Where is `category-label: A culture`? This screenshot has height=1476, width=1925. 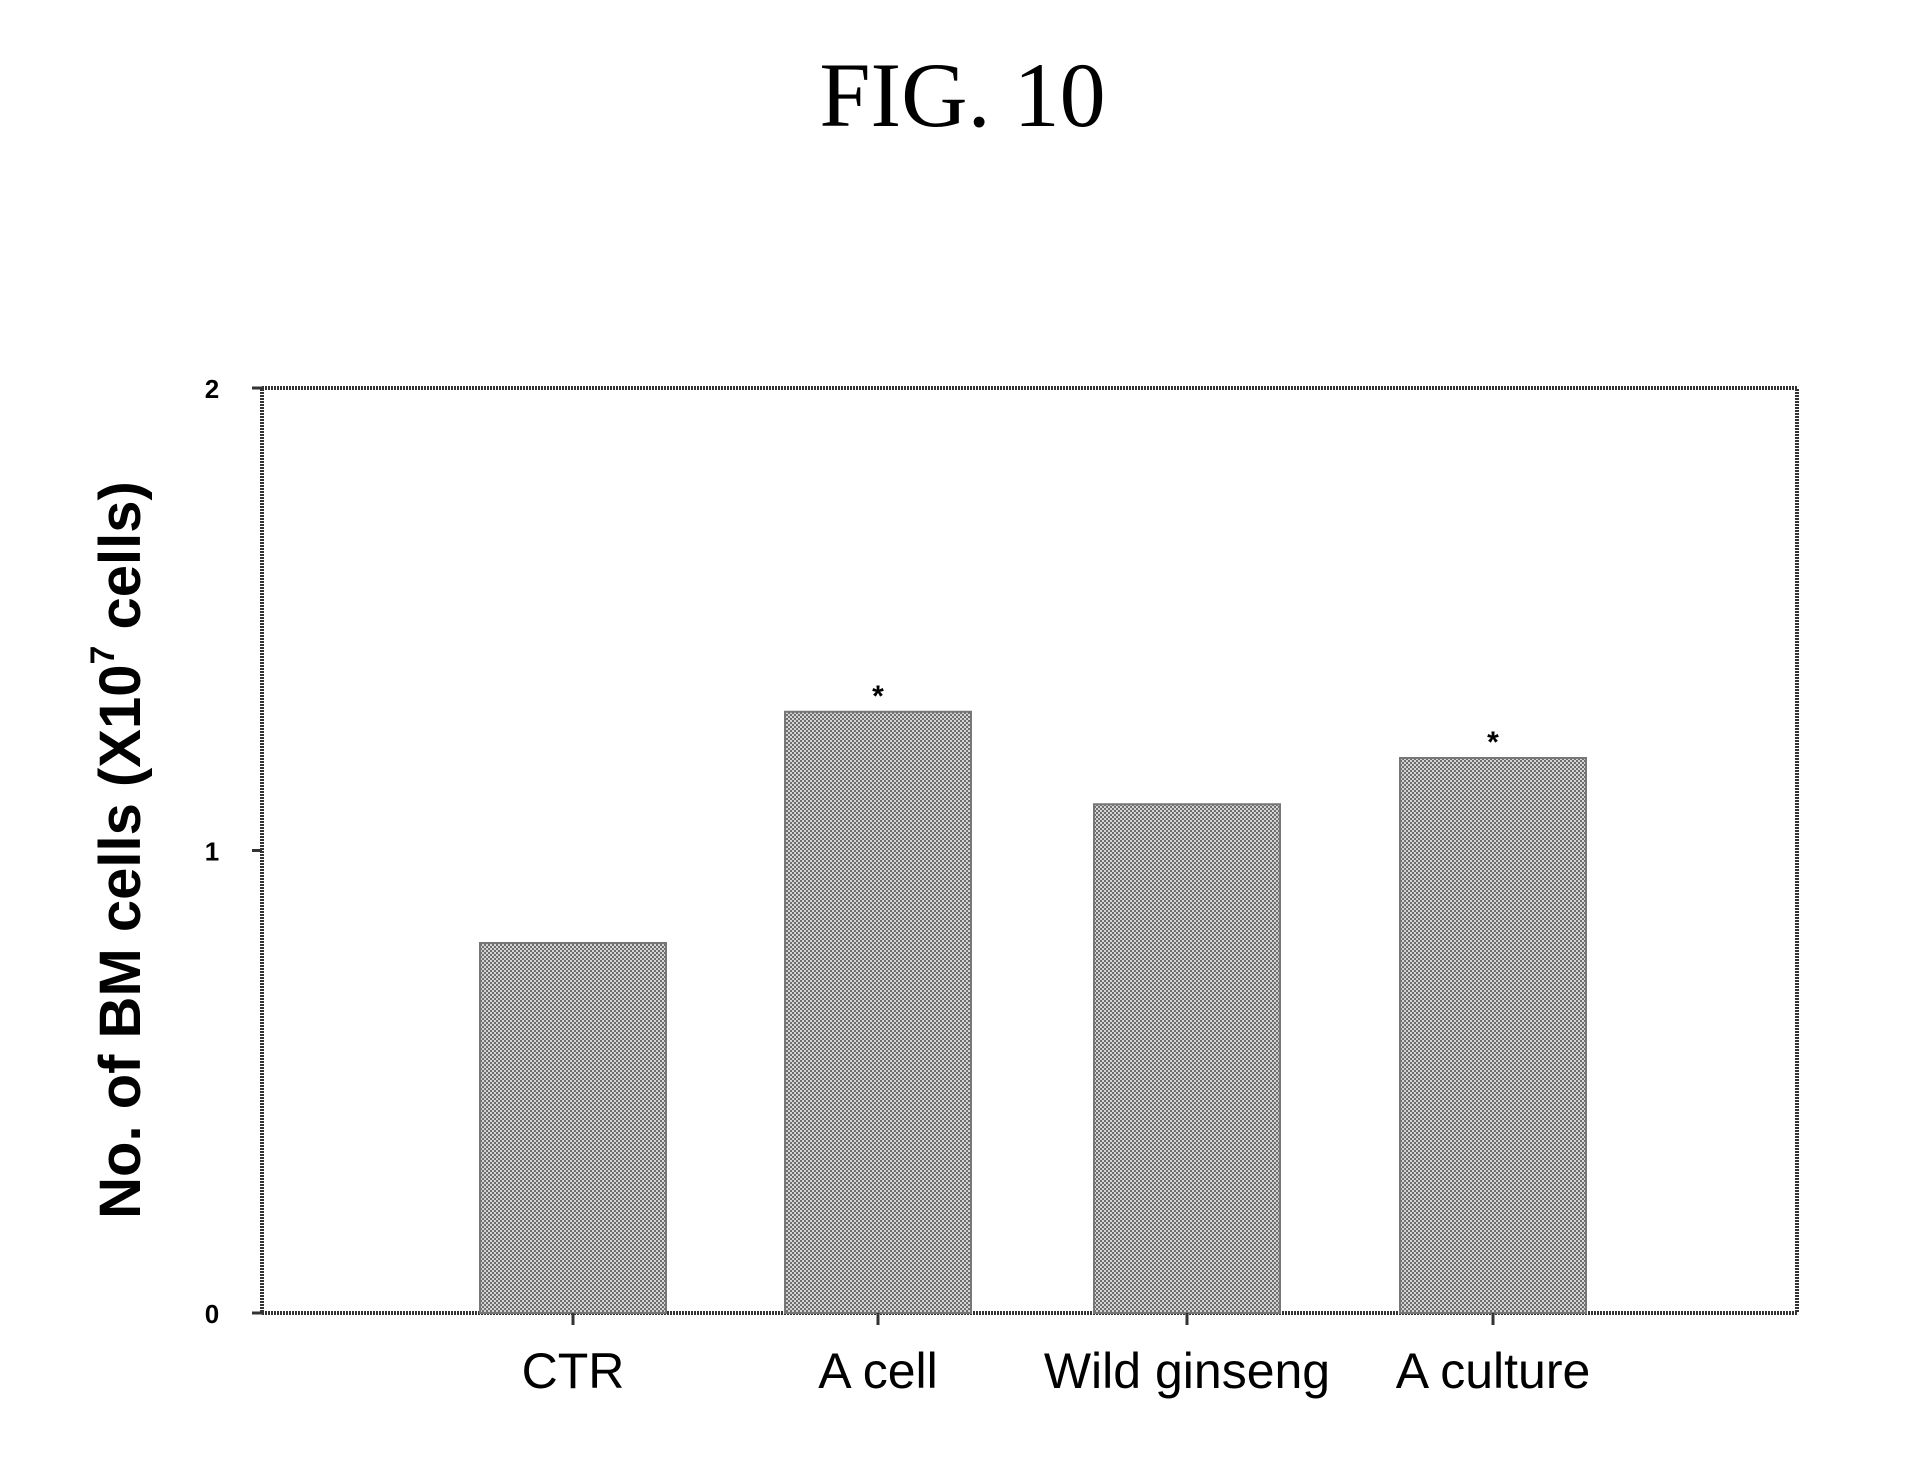
category-label: A culture is located at coordinates (1493, 1371).